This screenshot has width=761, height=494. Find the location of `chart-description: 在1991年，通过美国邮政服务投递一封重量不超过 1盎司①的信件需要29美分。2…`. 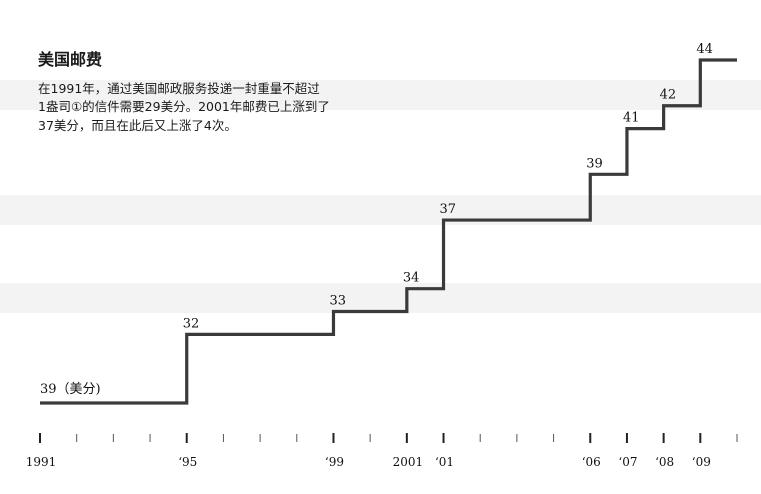

chart-description: 在1991年，通过美国邮政服务投递一封重量不超过 1盎司①的信件需要29美分。2… is located at coordinates (184, 107).